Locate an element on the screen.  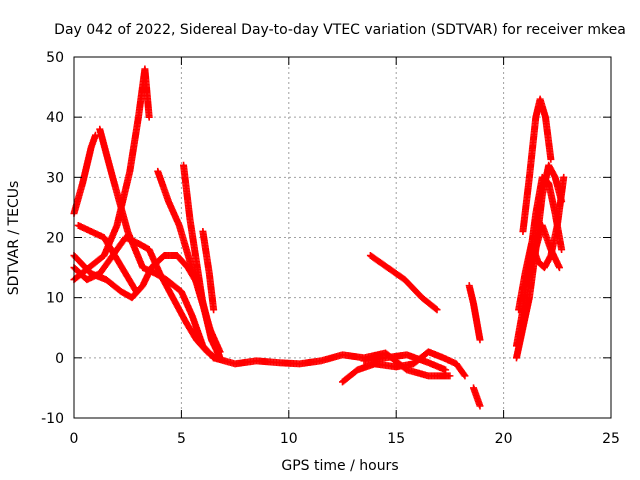
x-tick-label: 15 is located at coordinates (396, 439).